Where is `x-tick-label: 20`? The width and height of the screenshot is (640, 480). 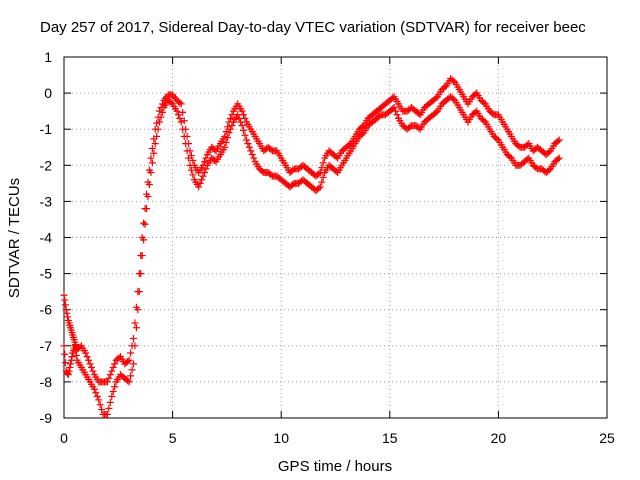 x-tick-label: 20 is located at coordinates (499, 438).